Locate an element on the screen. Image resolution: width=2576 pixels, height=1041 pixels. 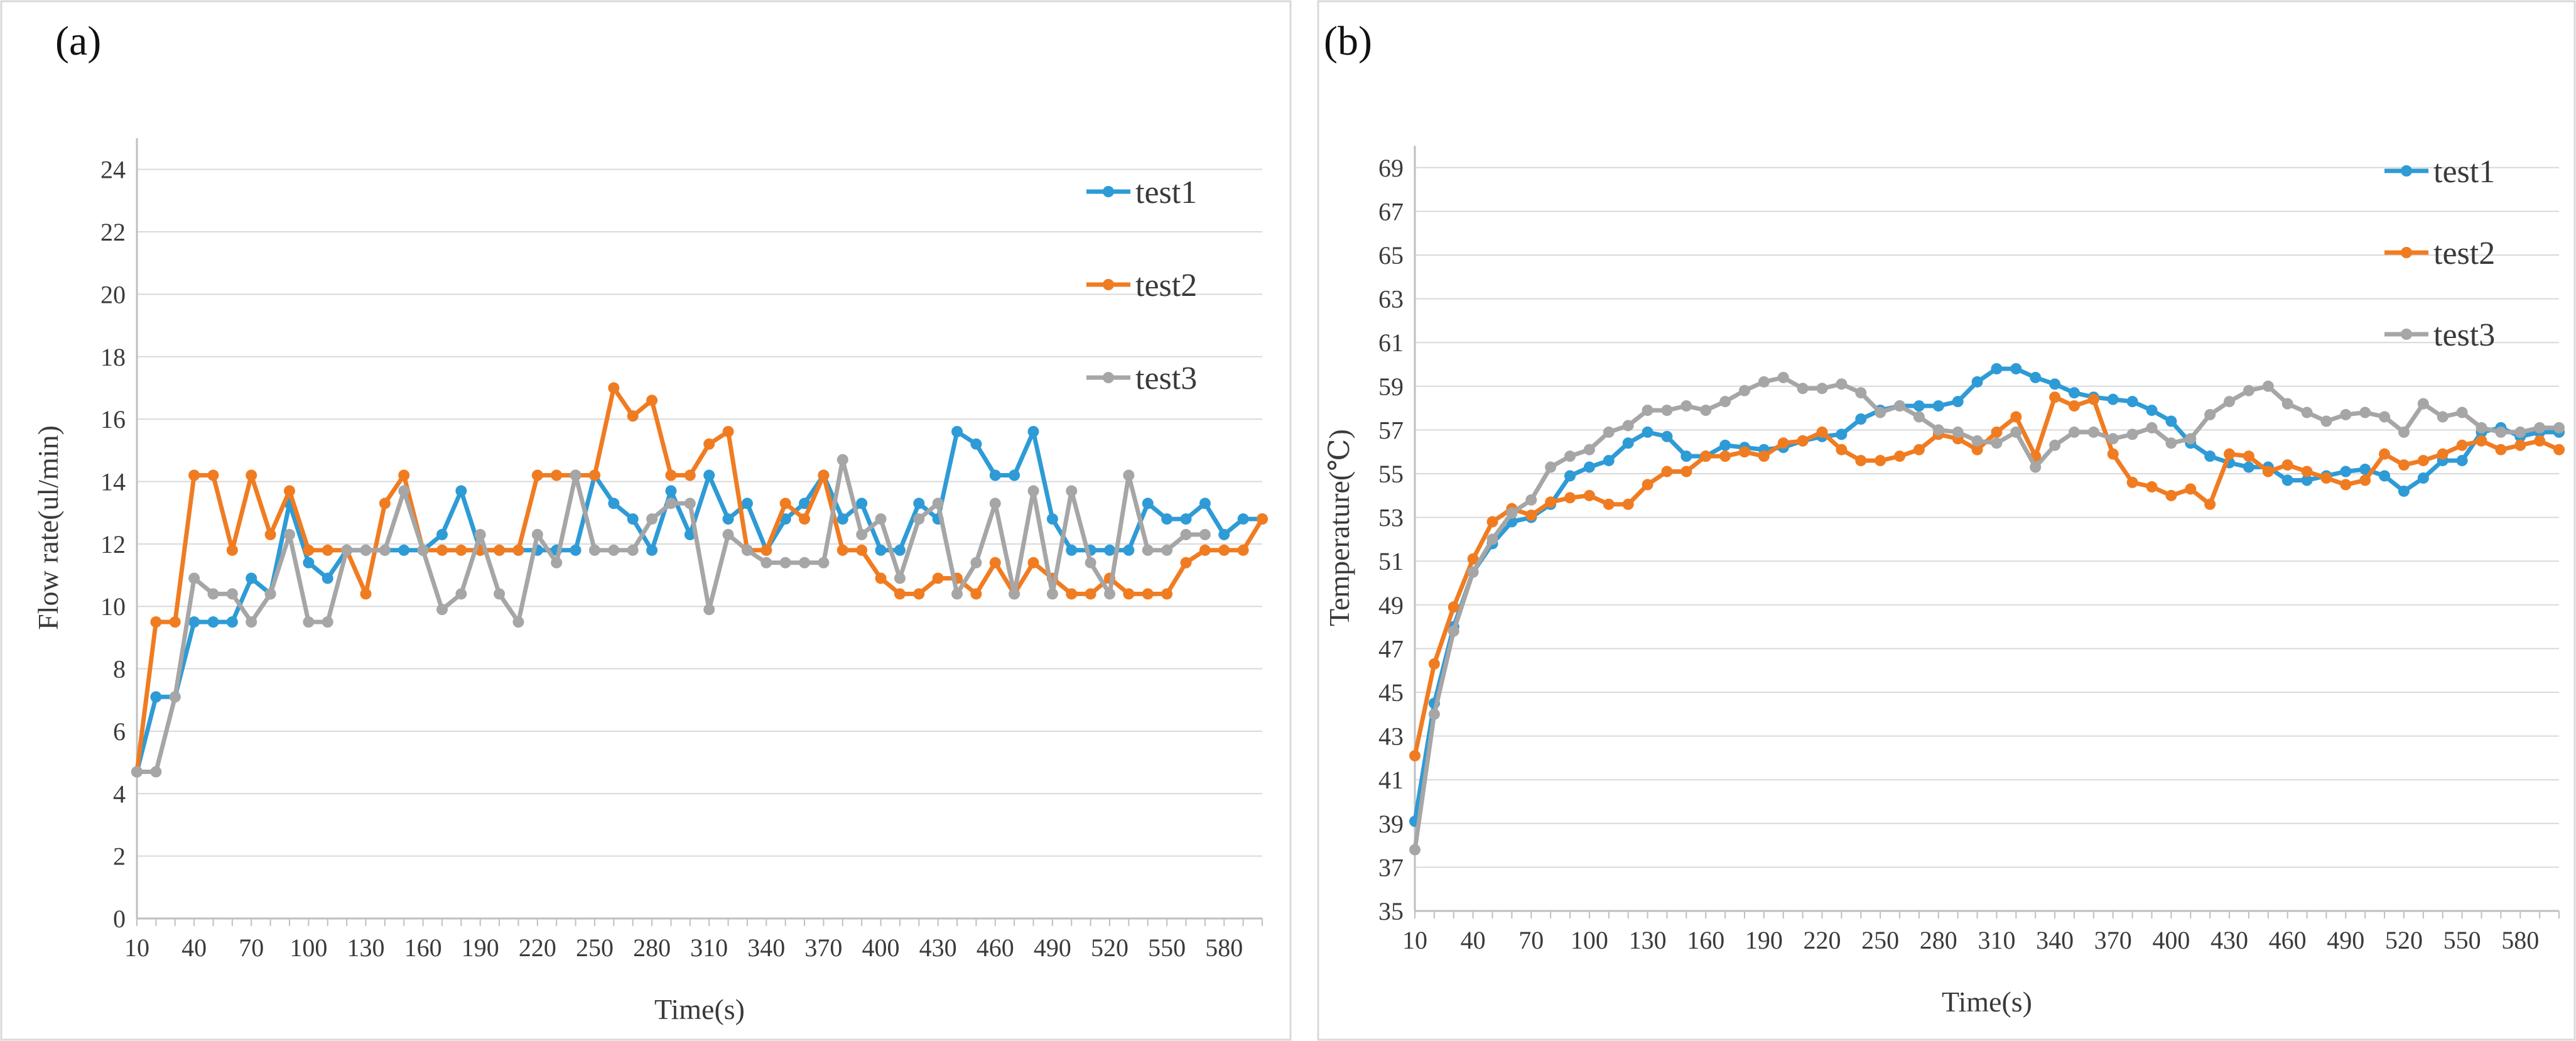
chart-b-y-tick-label: 41 is located at coordinates (1391, 780).